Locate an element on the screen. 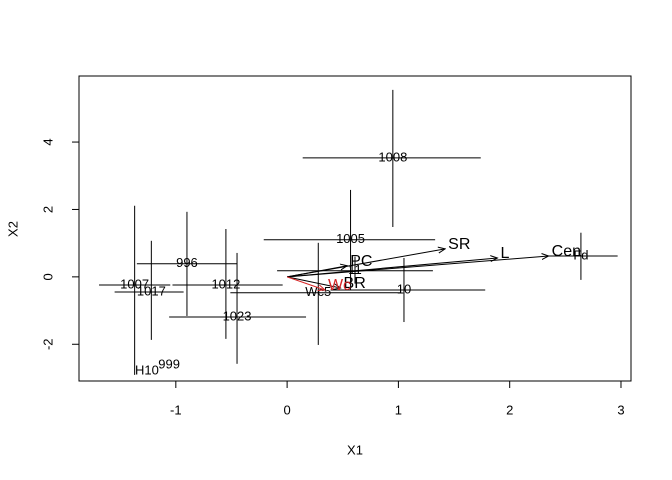 The image size is (672, 480). arrow-label: BR is located at coordinates (355, 283).